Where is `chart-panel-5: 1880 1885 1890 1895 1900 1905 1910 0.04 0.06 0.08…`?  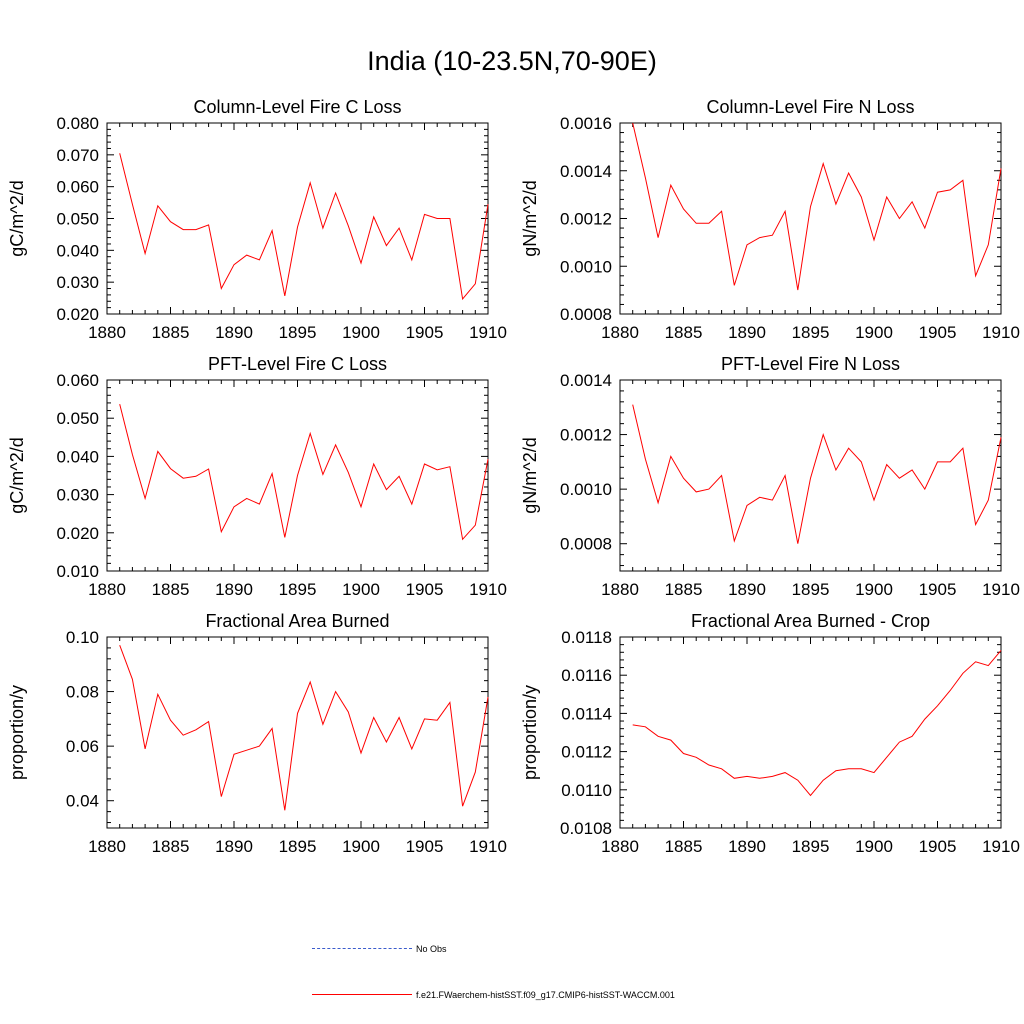 chart-panel-5: 1880 1885 1890 1895 1900 1905 1910 0.04 0.06 0.08… is located at coordinates (257, 733).